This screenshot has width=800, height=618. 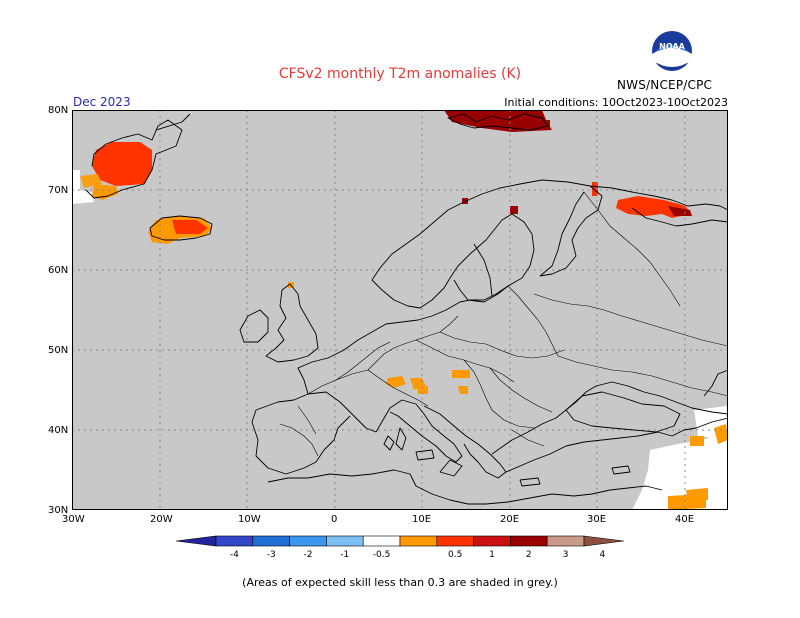 I want to click on colorbar-tick-label: 0.5, so click(x=455, y=555).